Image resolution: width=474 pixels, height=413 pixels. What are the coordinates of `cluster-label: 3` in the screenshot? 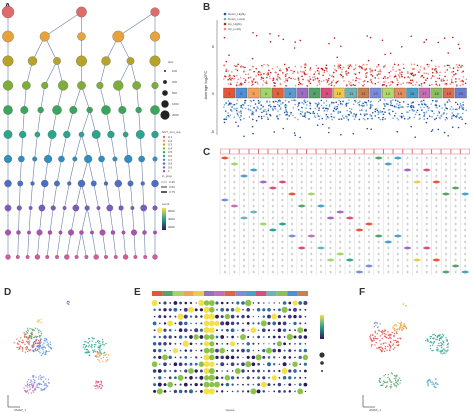 It's located at (253, 93).